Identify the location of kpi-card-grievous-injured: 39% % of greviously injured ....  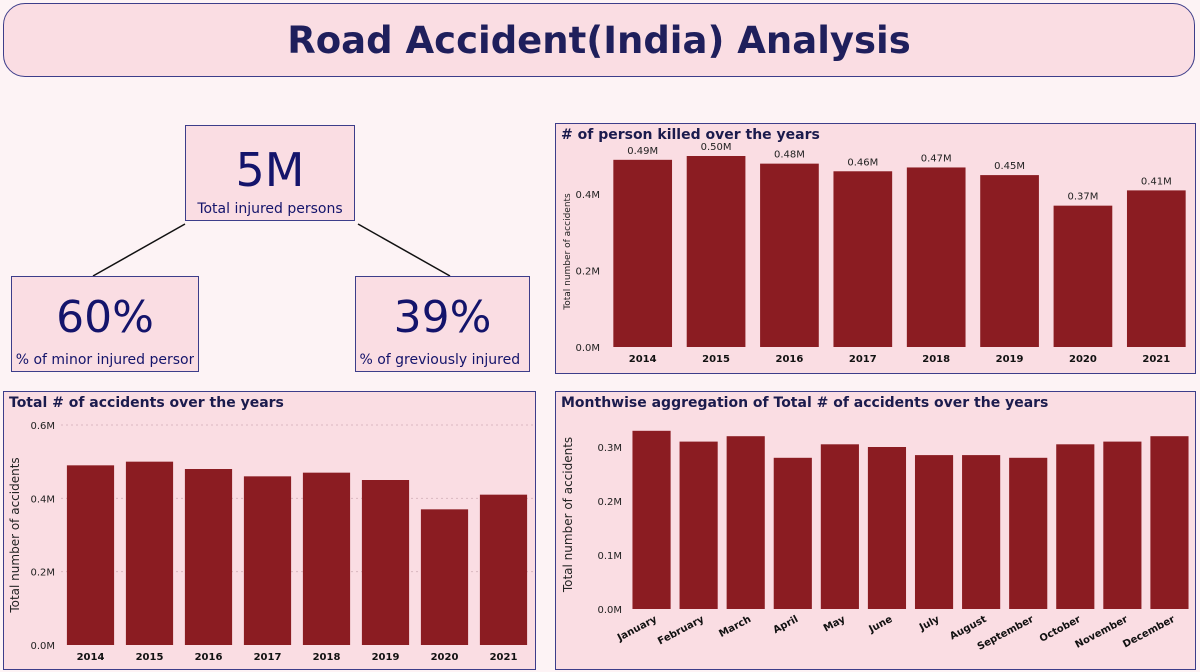
(442, 324).